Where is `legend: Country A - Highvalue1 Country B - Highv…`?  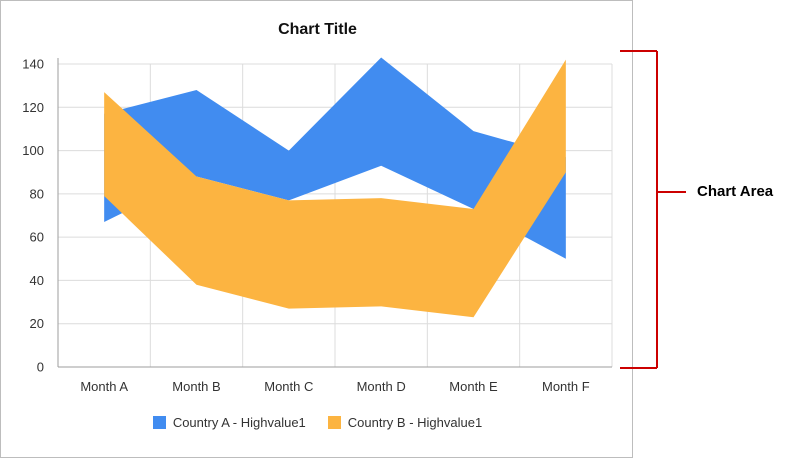 legend: Country A - Highvalue1 Country B - Highv… is located at coordinates (317, 422).